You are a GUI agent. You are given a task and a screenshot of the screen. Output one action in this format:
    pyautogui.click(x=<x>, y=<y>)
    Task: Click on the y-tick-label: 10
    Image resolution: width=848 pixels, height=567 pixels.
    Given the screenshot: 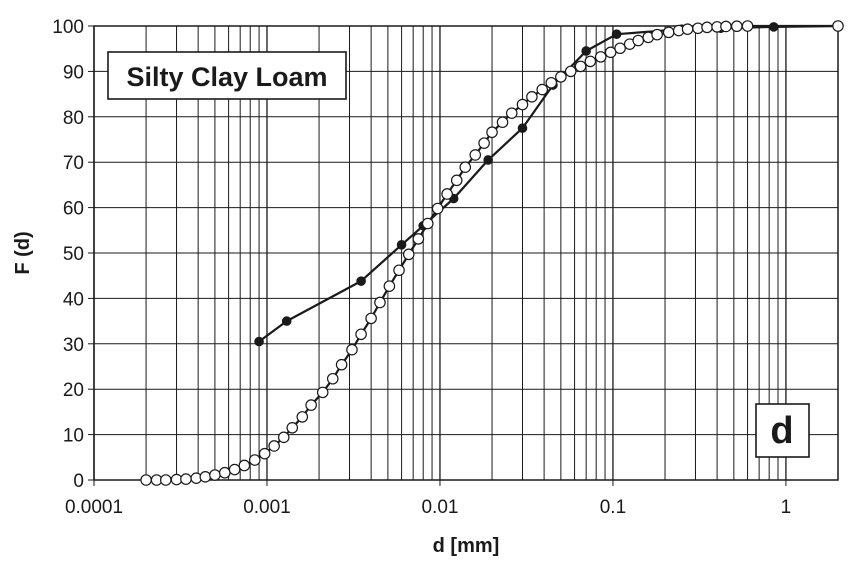 What is the action you would take?
    pyautogui.click(x=73, y=436)
    